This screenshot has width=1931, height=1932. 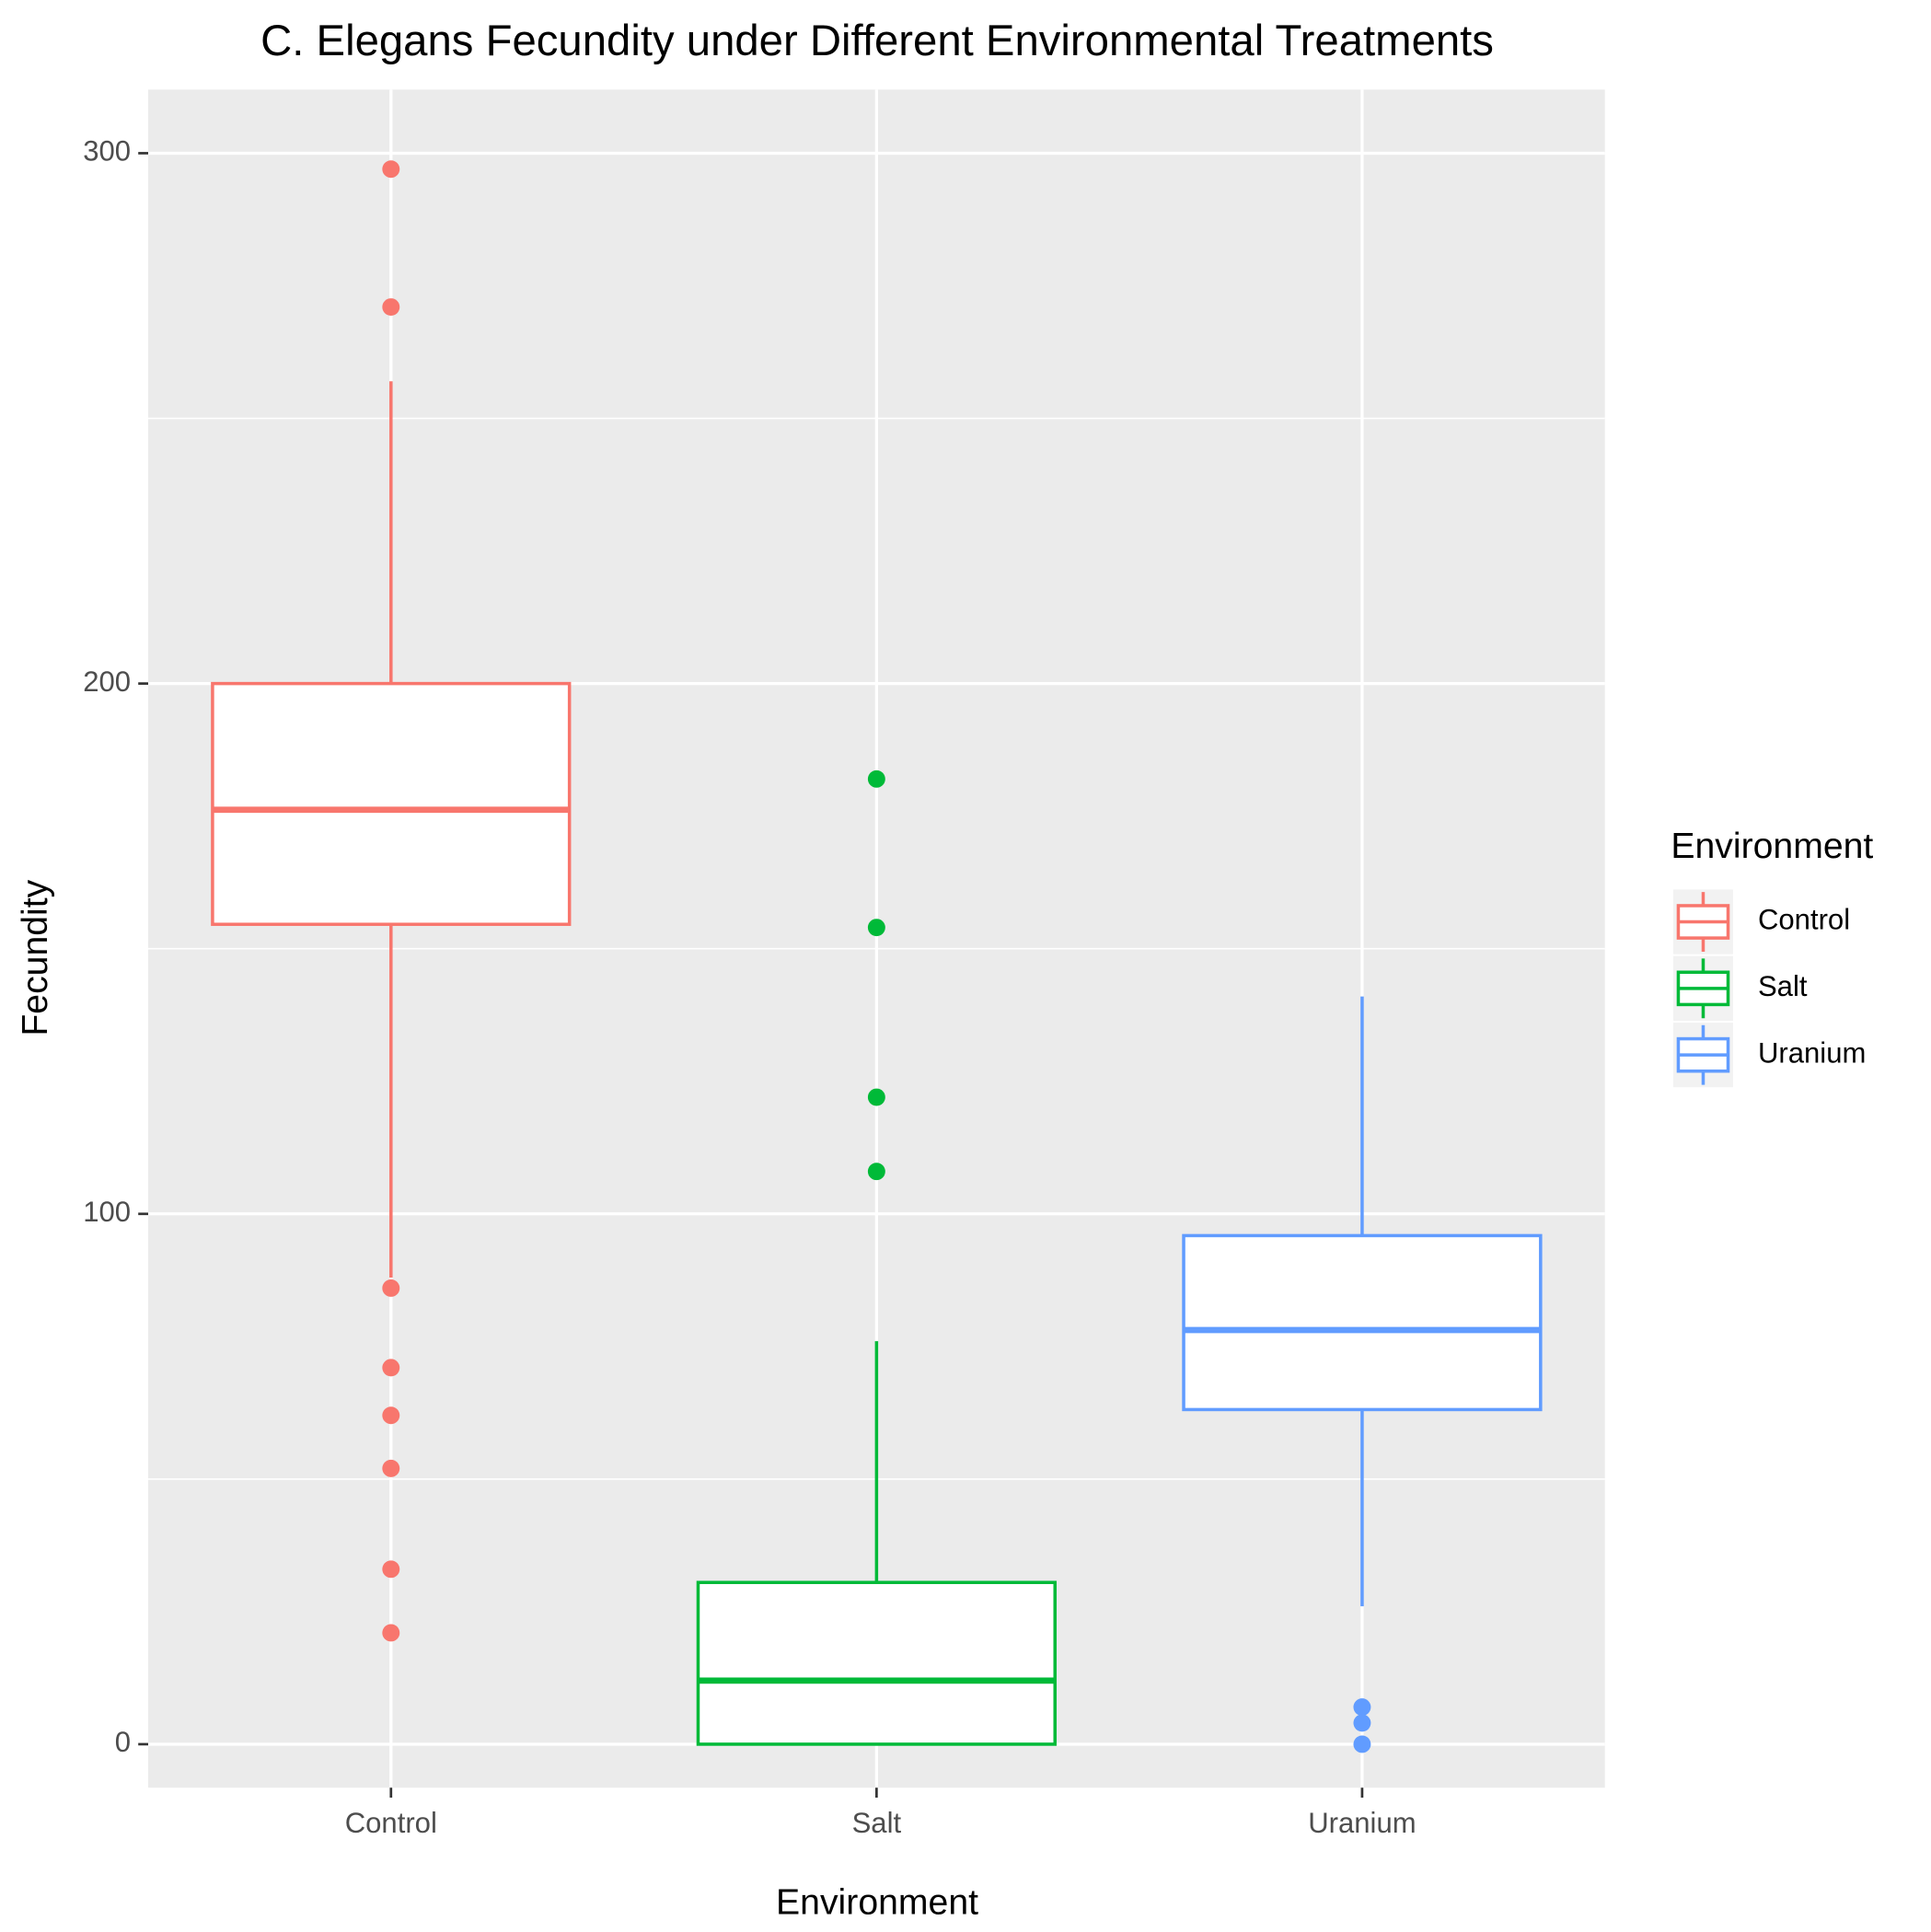 I want to click on x-tick-label: Uranium, so click(x=1362, y=1823).